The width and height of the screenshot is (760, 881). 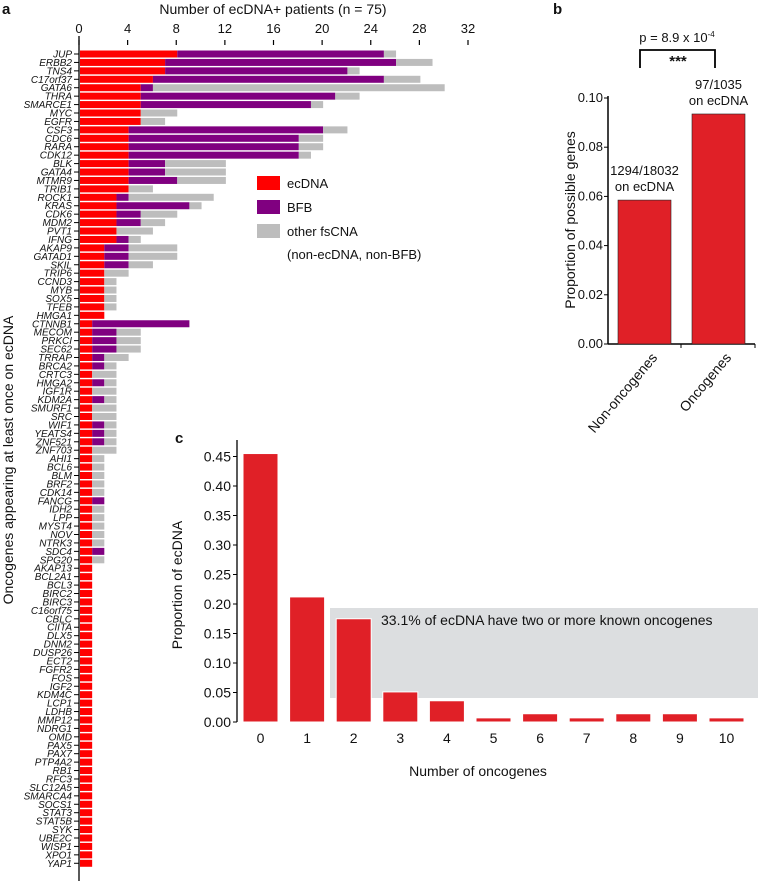 I want to click on bar-group-rock1: ROCK1, so click(x=126, y=198).